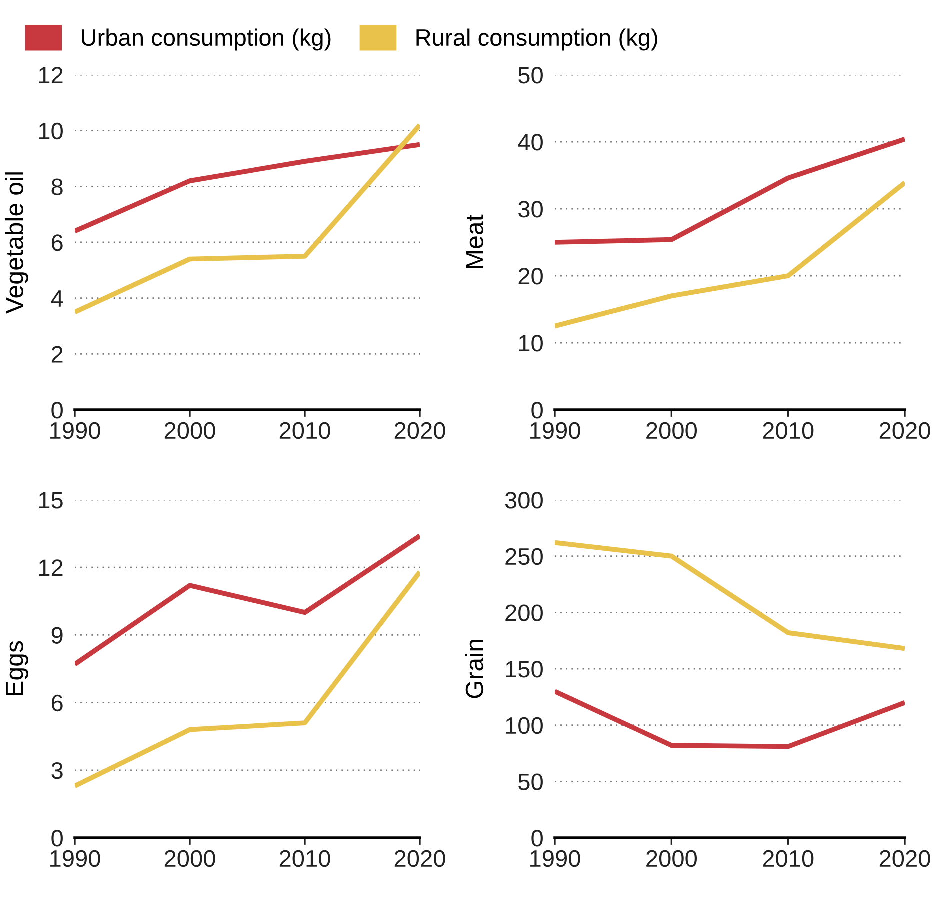  What do you see at coordinates (16, 243) in the screenshot?
I see `y-axis-title: Vegetable oil` at bounding box center [16, 243].